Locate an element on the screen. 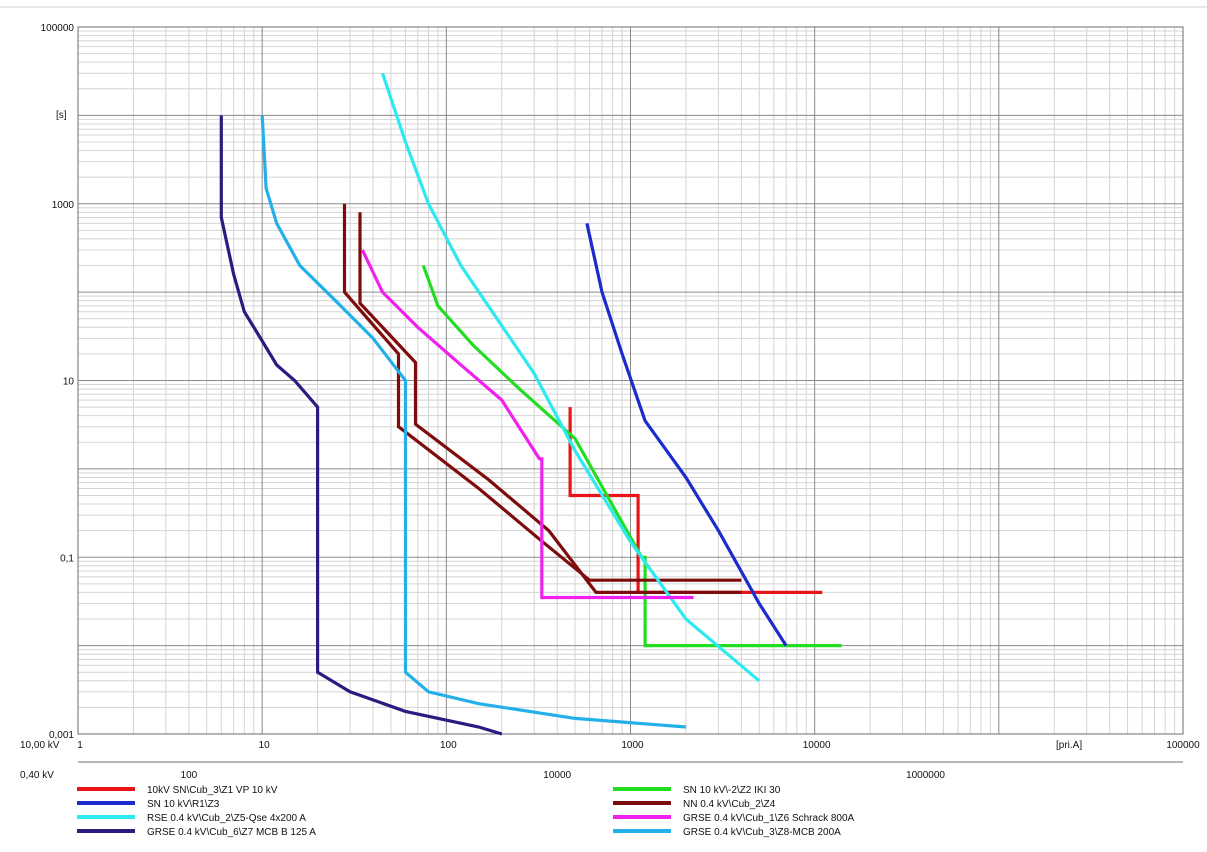 Image resolution: width=1207 pixels, height=852 pixels. x-axis-label: [pri.A] is located at coordinates (1069, 745).